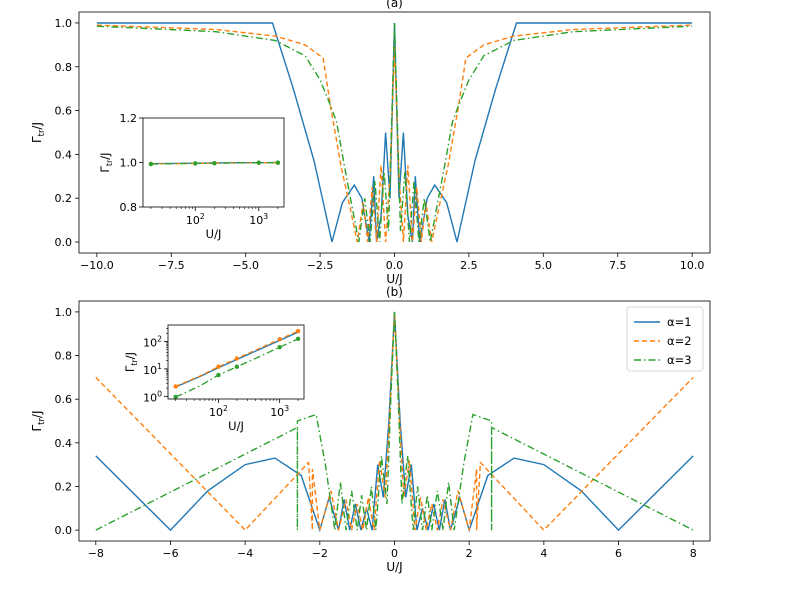  I want to click on x-tick-label: 6, so click(618, 553).